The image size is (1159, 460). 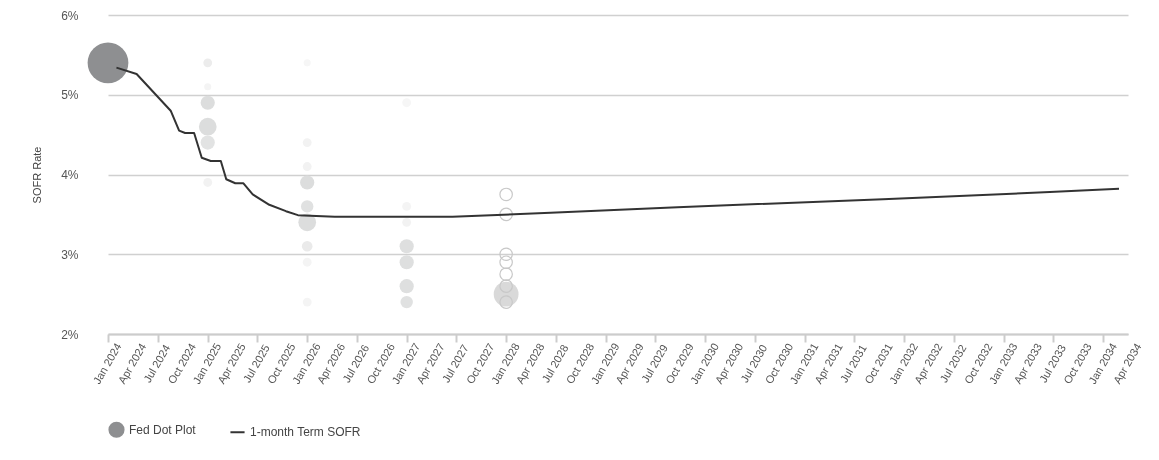 What do you see at coordinates (305, 432) in the screenshot?
I see `legend-label: 1-month Term SOFR` at bounding box center [305, 432].